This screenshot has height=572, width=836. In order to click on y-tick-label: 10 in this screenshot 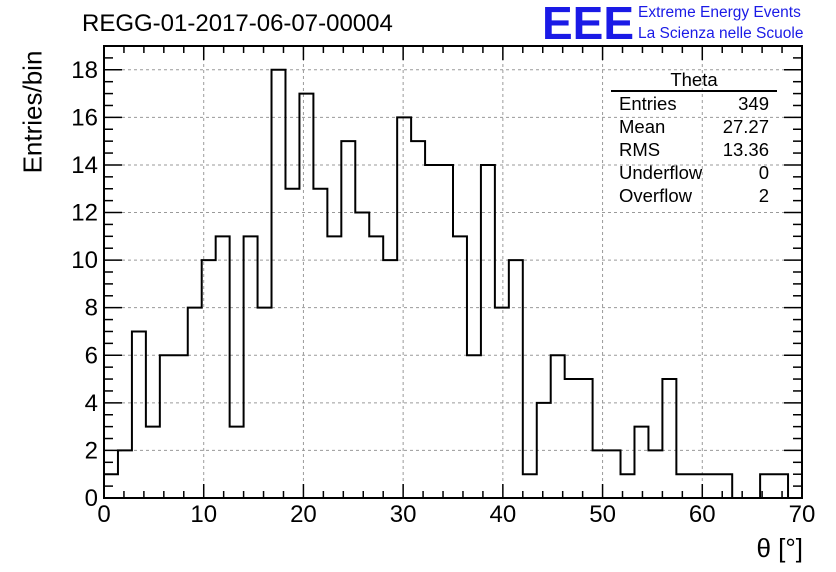, I will do `click(84, 260)`.